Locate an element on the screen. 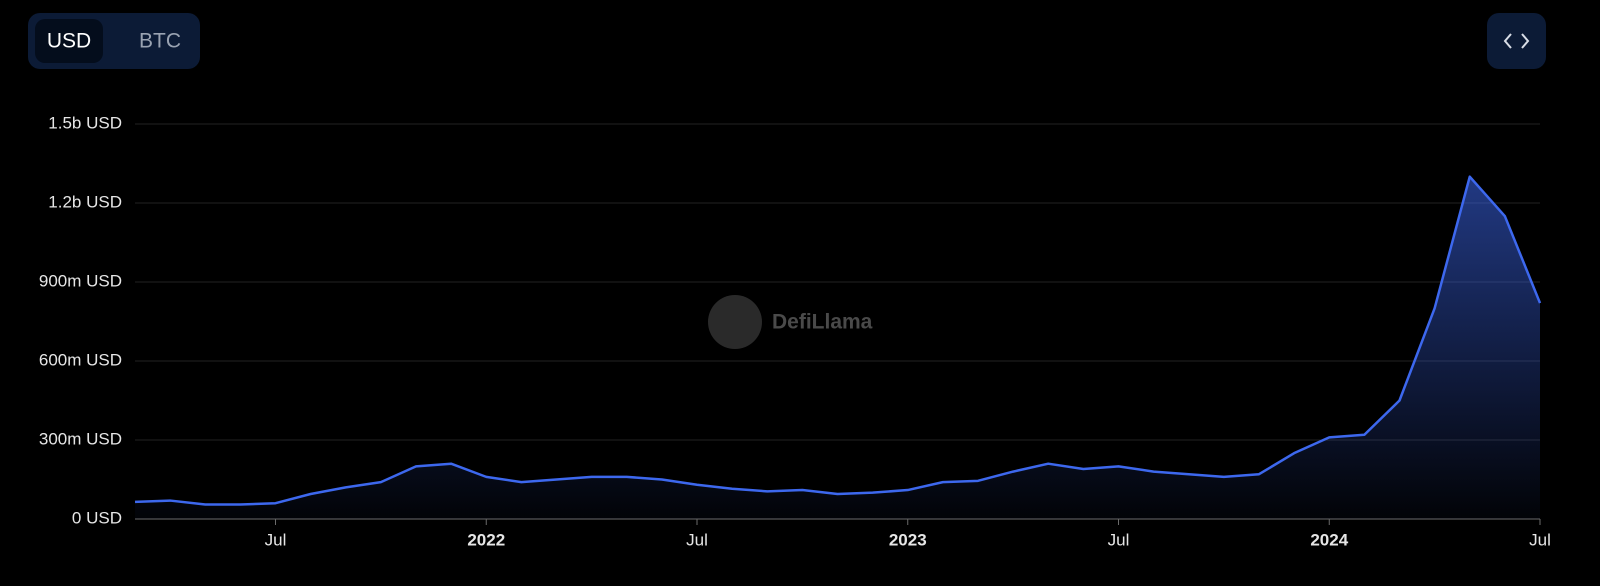 This screenshot has height=586, width=1600. y-tick-label: 1.5b USD is located at coordinates (85, 122).